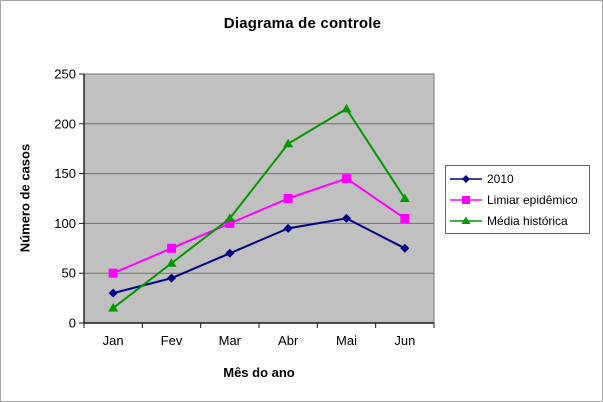 Image resolution: width=603 pixels, height=402 pixels. What do you see at coordinates (302, 23) in the screenshot?
I see `chart-title: Diagrama de controle` at bounding box center [302, 23].